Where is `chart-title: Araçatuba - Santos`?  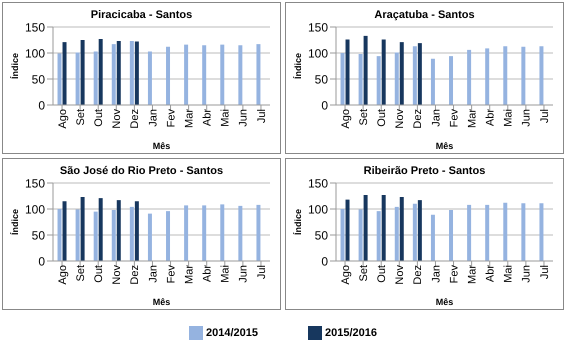 chart-title: Araçatuba - Santos is located at coordinates (424, 15).